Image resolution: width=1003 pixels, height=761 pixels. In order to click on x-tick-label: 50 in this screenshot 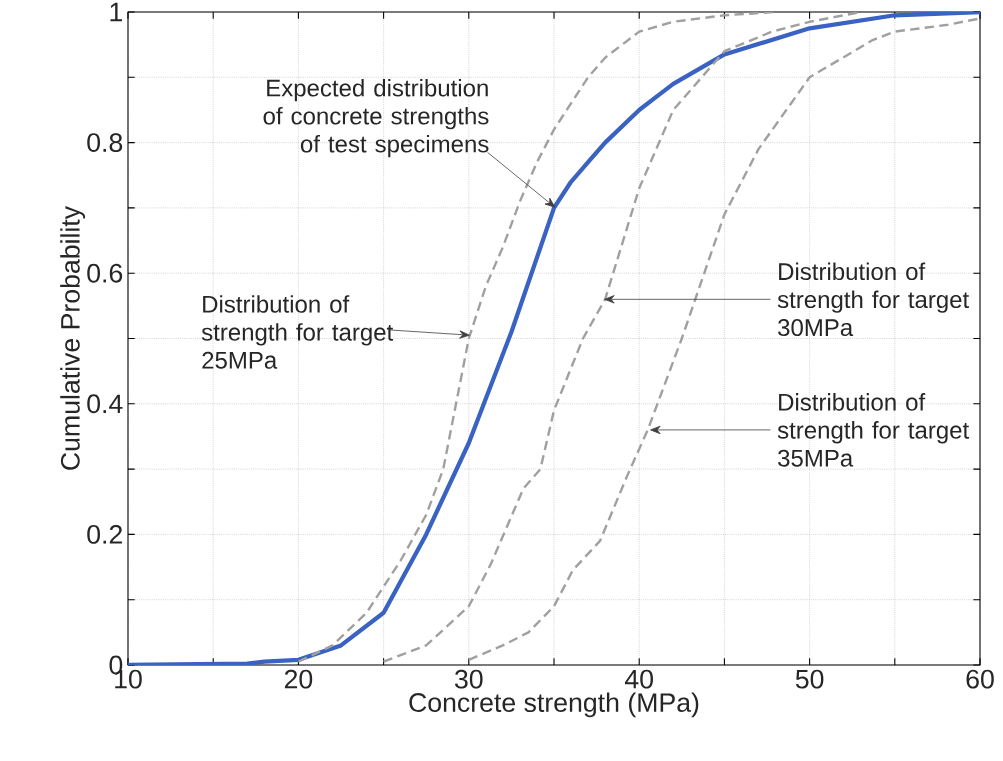, I will do `click(809, 679)`.